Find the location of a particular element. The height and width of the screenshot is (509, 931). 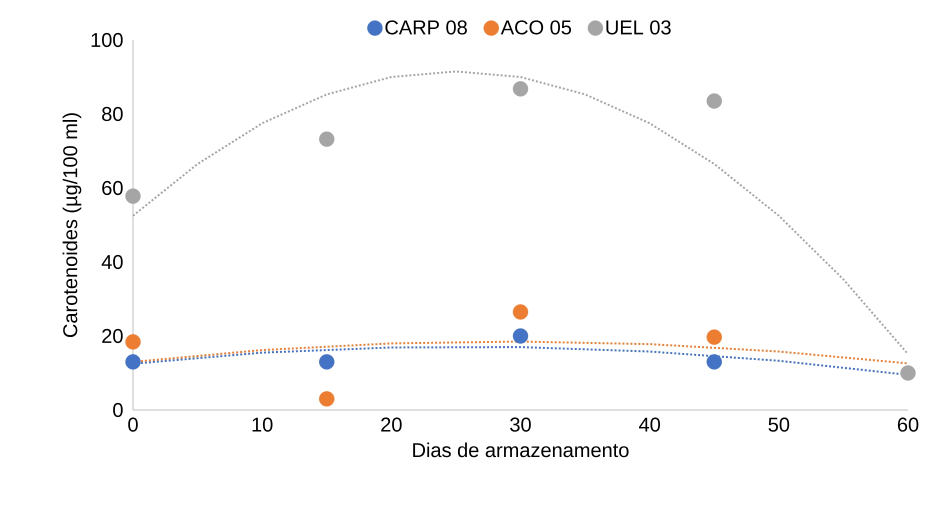

y-axis-title: Carotenoides (µg/100 ml) is located at coordinates (72, 225).